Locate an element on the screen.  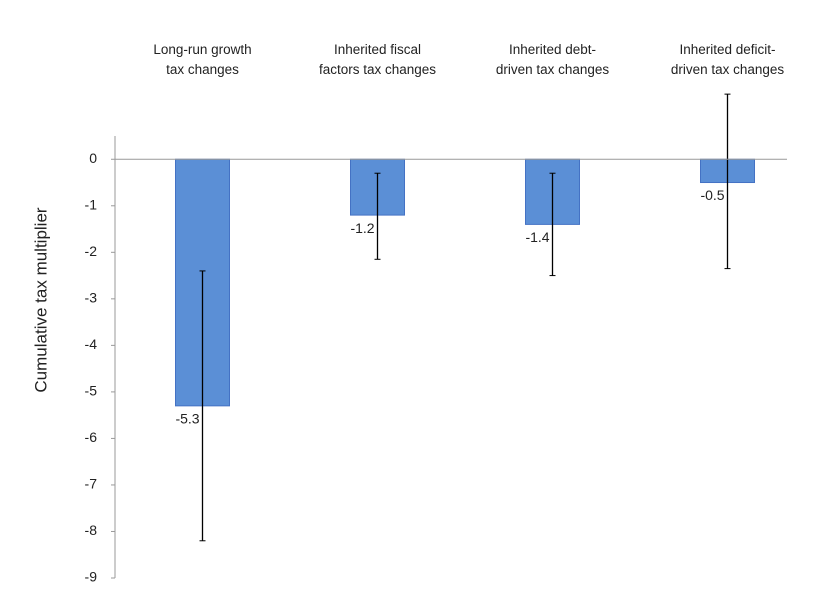
category-label: Long-run growth tax changes is located at coordinates (202, 59).